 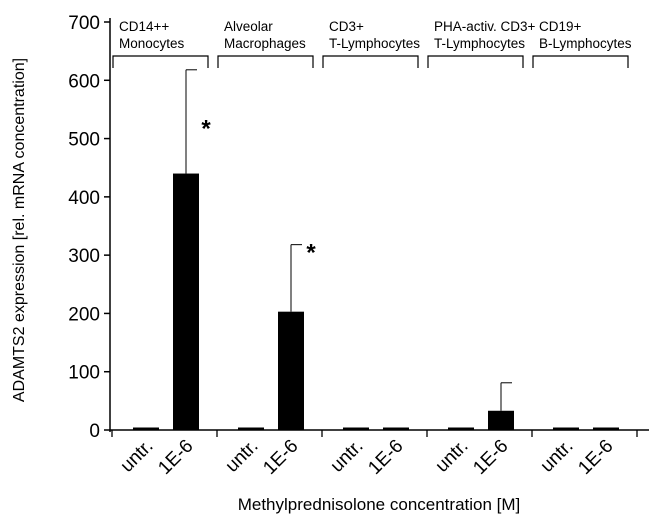 I want to click on group-label: Monocytes, so click(x=152, y=43).